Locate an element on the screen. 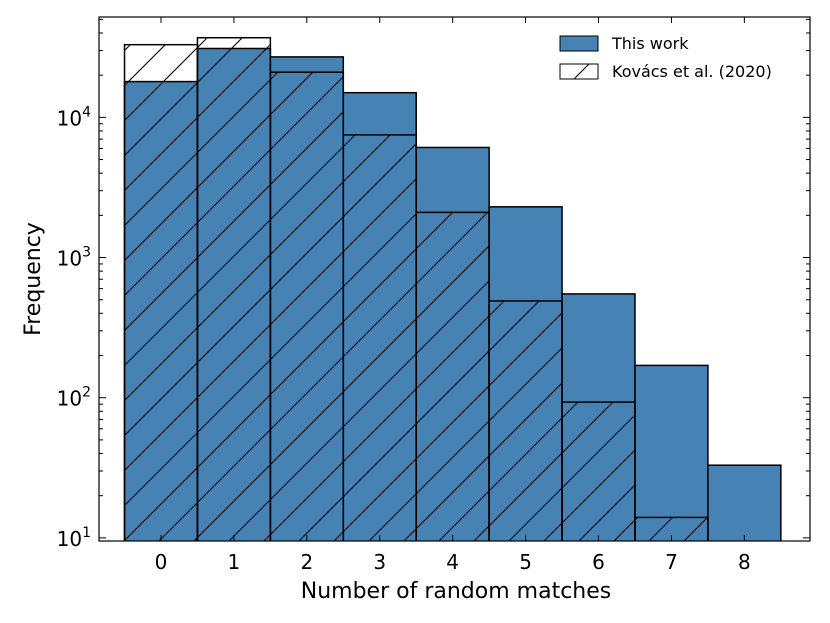  x-tick-label: 2 is located at coordinates (306, 562).